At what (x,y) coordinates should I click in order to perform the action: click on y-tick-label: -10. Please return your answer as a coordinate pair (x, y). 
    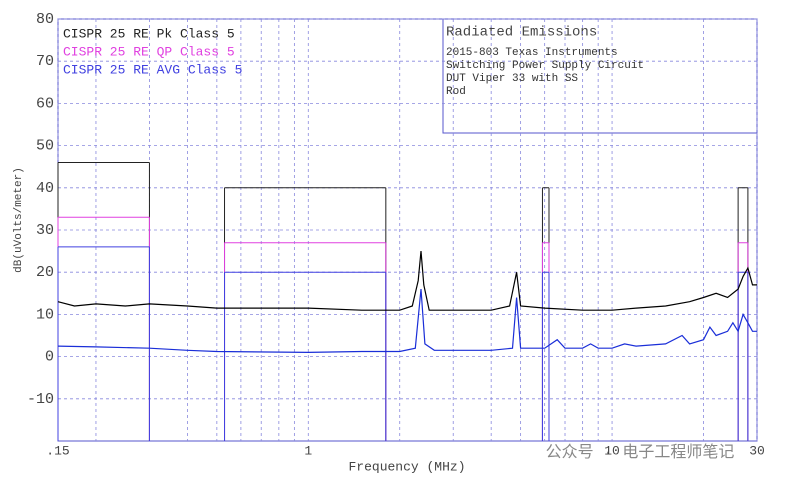
    Looking at the image, I should click on (40, 399).